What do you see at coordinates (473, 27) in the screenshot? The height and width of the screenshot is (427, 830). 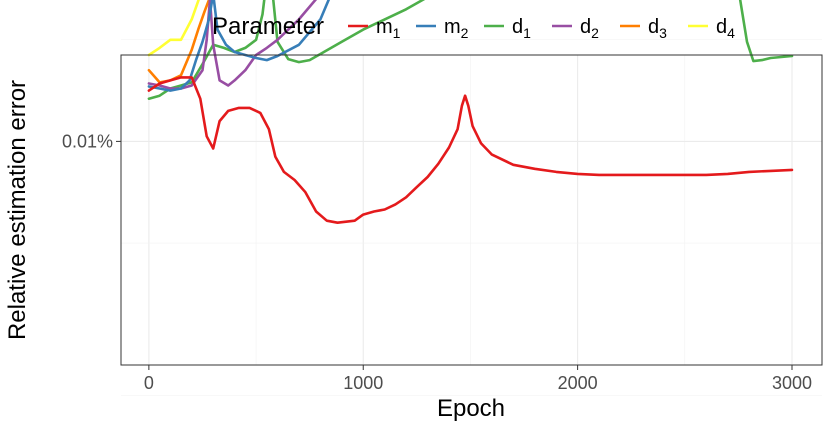 I see `legend: Parameter m1 m2 d1 d2 d3 d4` at bounding box center [473, 27].